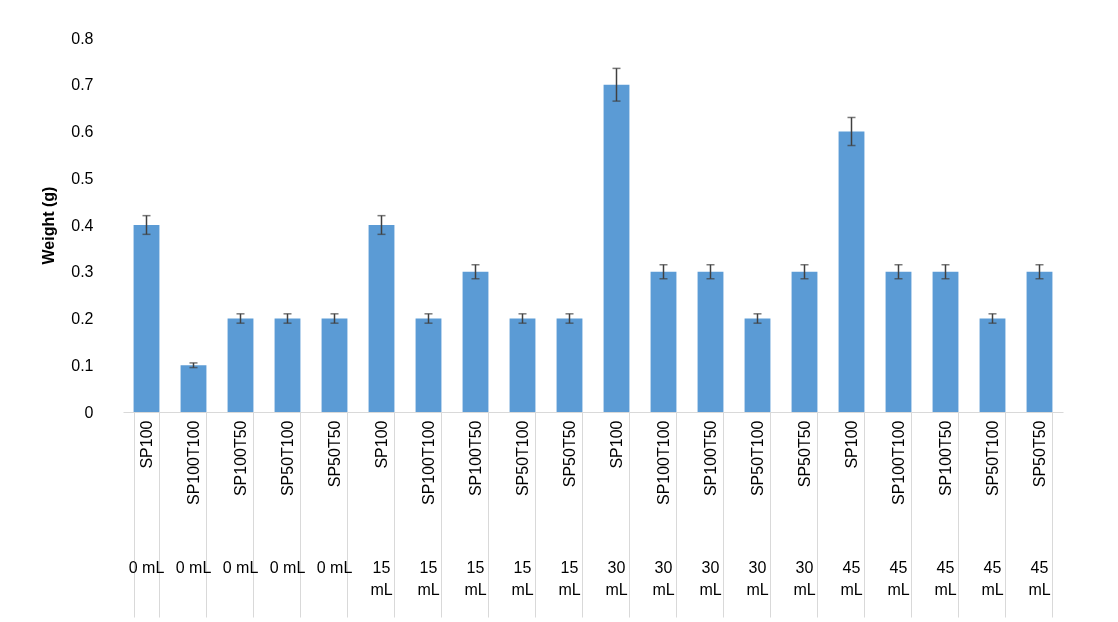 The height and width of the screenshot is (622, 1118). What do you see at coordinates (82, 225) in the screenshot?
I see `y-tick-label: 0.4` at bounding box center [82, 225].